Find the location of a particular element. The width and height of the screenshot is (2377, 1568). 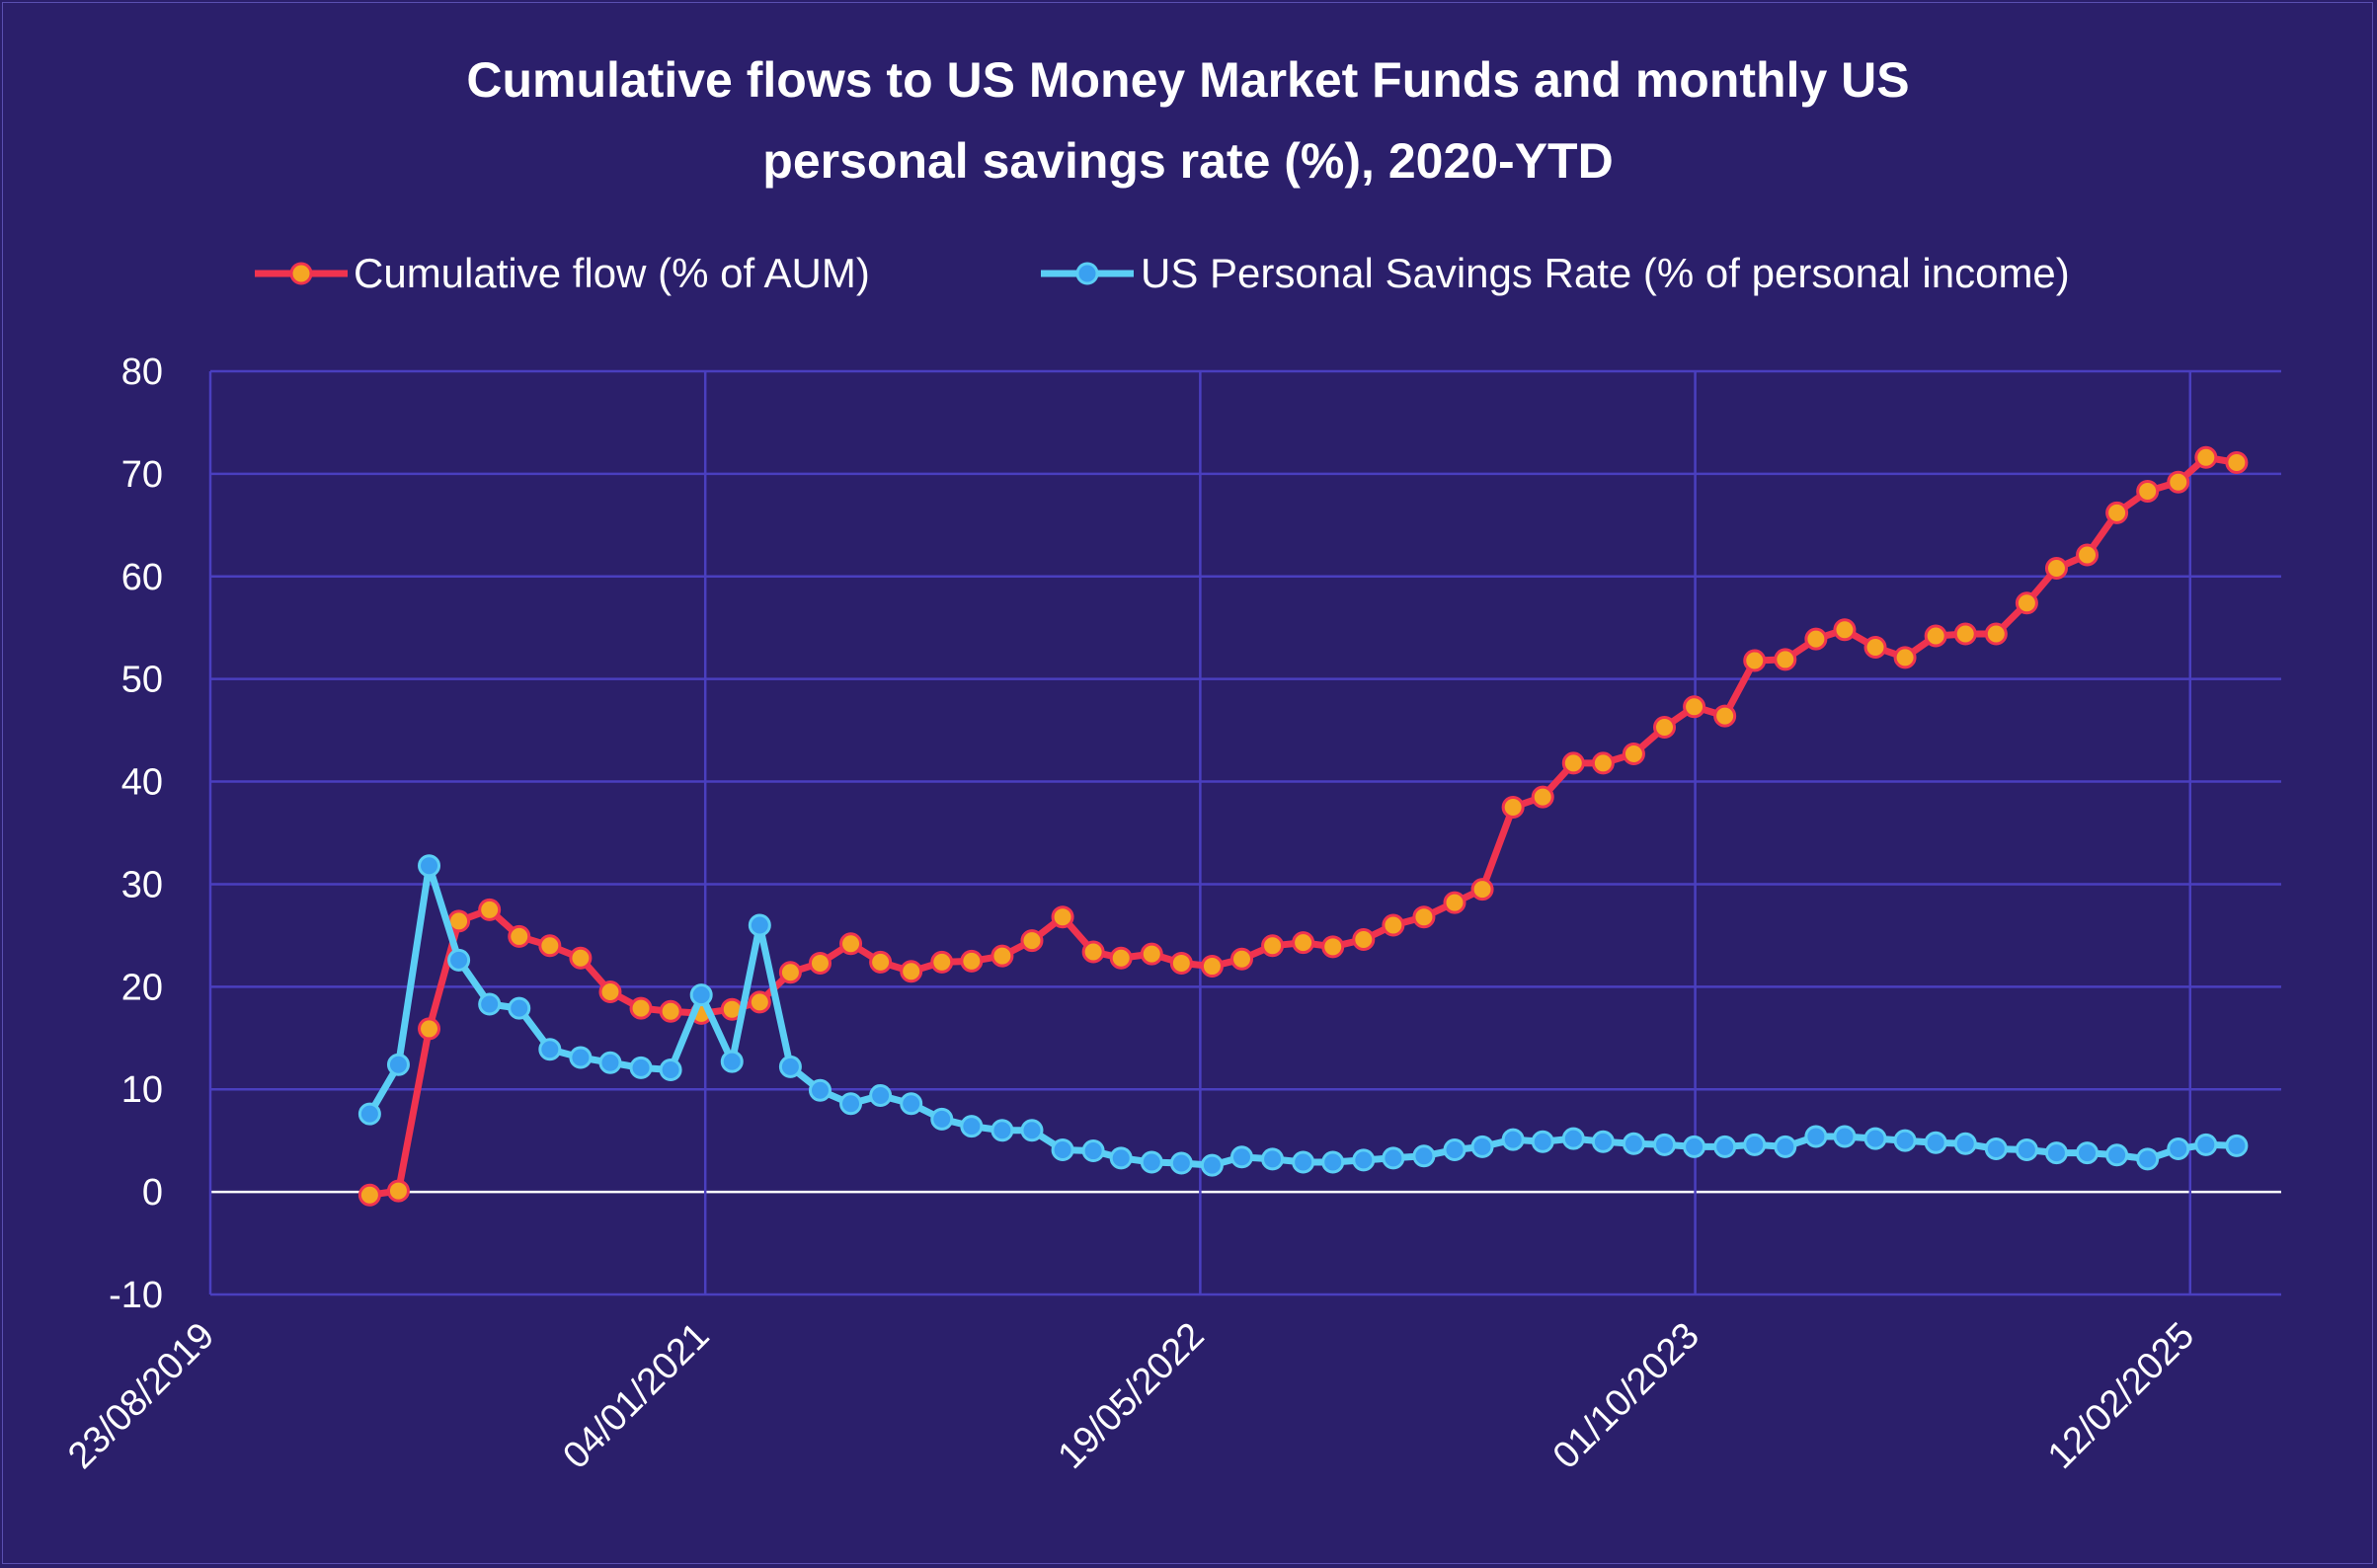

y-tick-label: 40 is located at coordinates (142, 783).